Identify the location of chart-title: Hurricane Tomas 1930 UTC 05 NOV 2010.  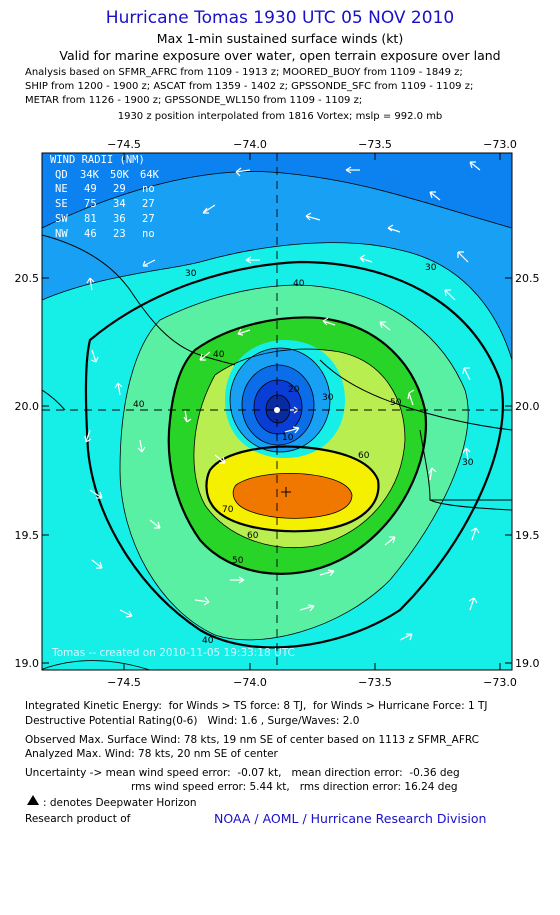
(280, 18).